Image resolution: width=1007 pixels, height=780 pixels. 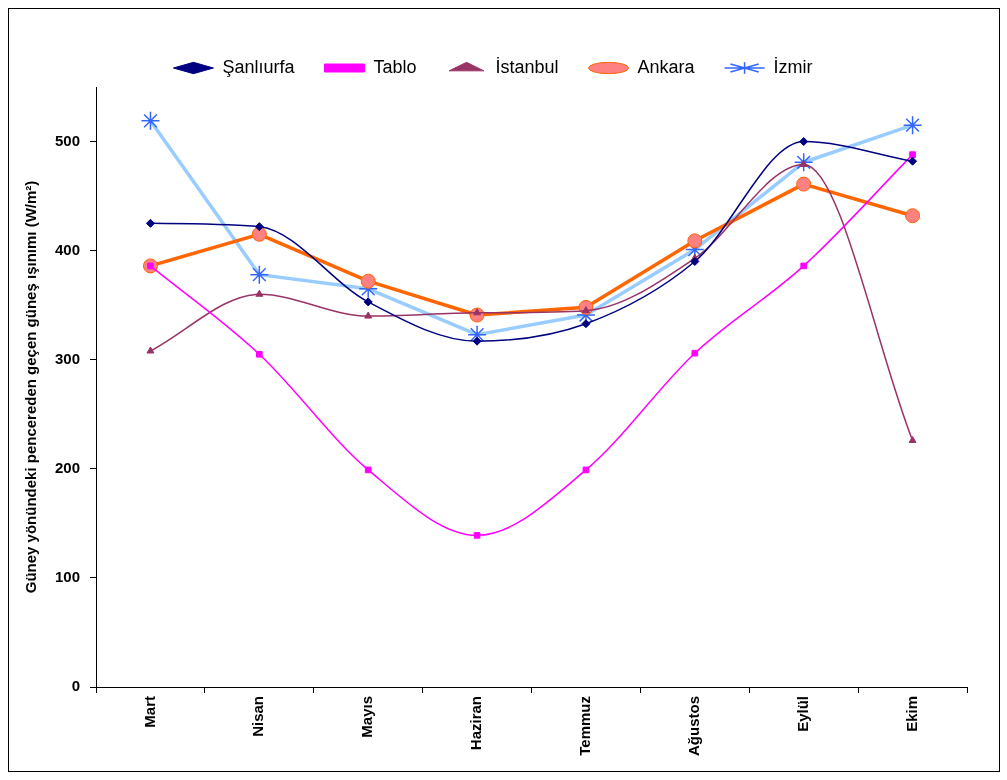 I want to click on x-tick-label: Mayıs, so click(x=367, y=717).